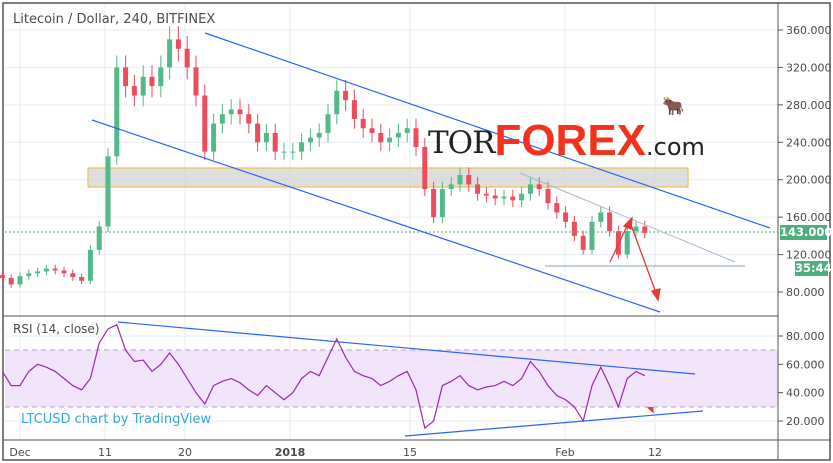 The width and height of the screenshot is (833, 463). Describe the element at coordinates (805, 364) in the screenshot. I see `rsi-tick-label: 60.000` at that location.